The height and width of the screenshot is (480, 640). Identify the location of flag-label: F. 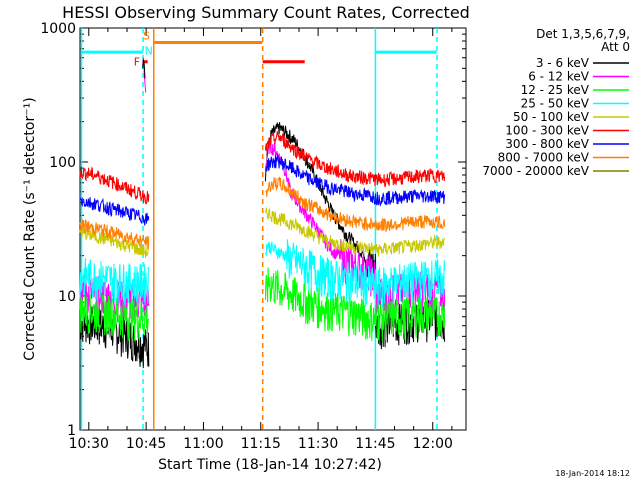
(137, 62).